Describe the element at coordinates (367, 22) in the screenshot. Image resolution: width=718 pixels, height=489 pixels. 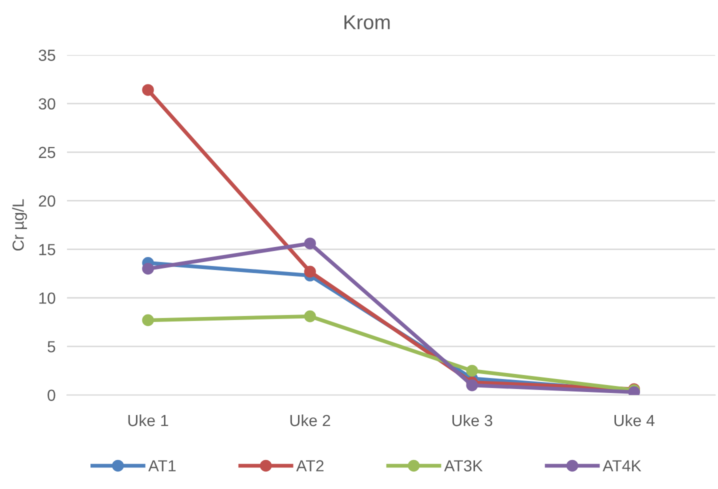
I see `chart-title: Krom` at that location.